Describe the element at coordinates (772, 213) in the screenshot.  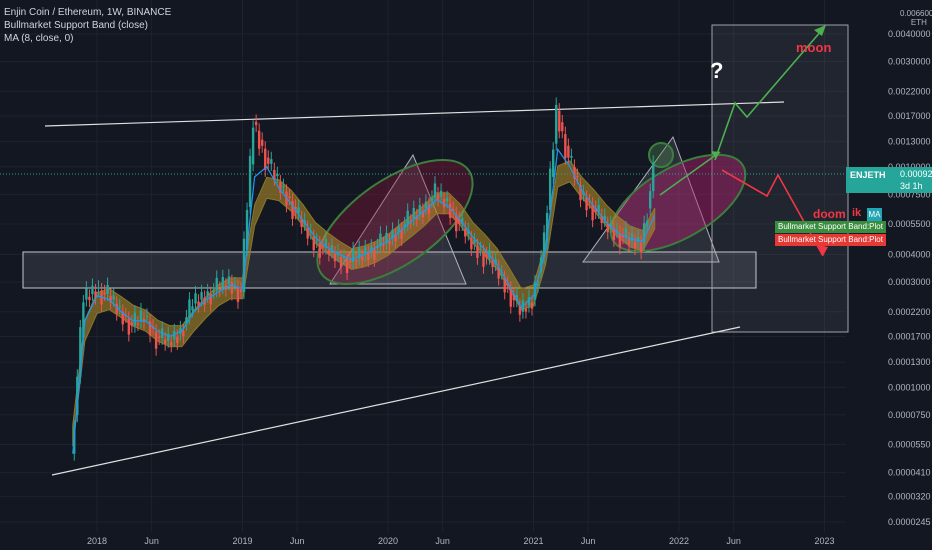
I see `doom-arrow` at that location.